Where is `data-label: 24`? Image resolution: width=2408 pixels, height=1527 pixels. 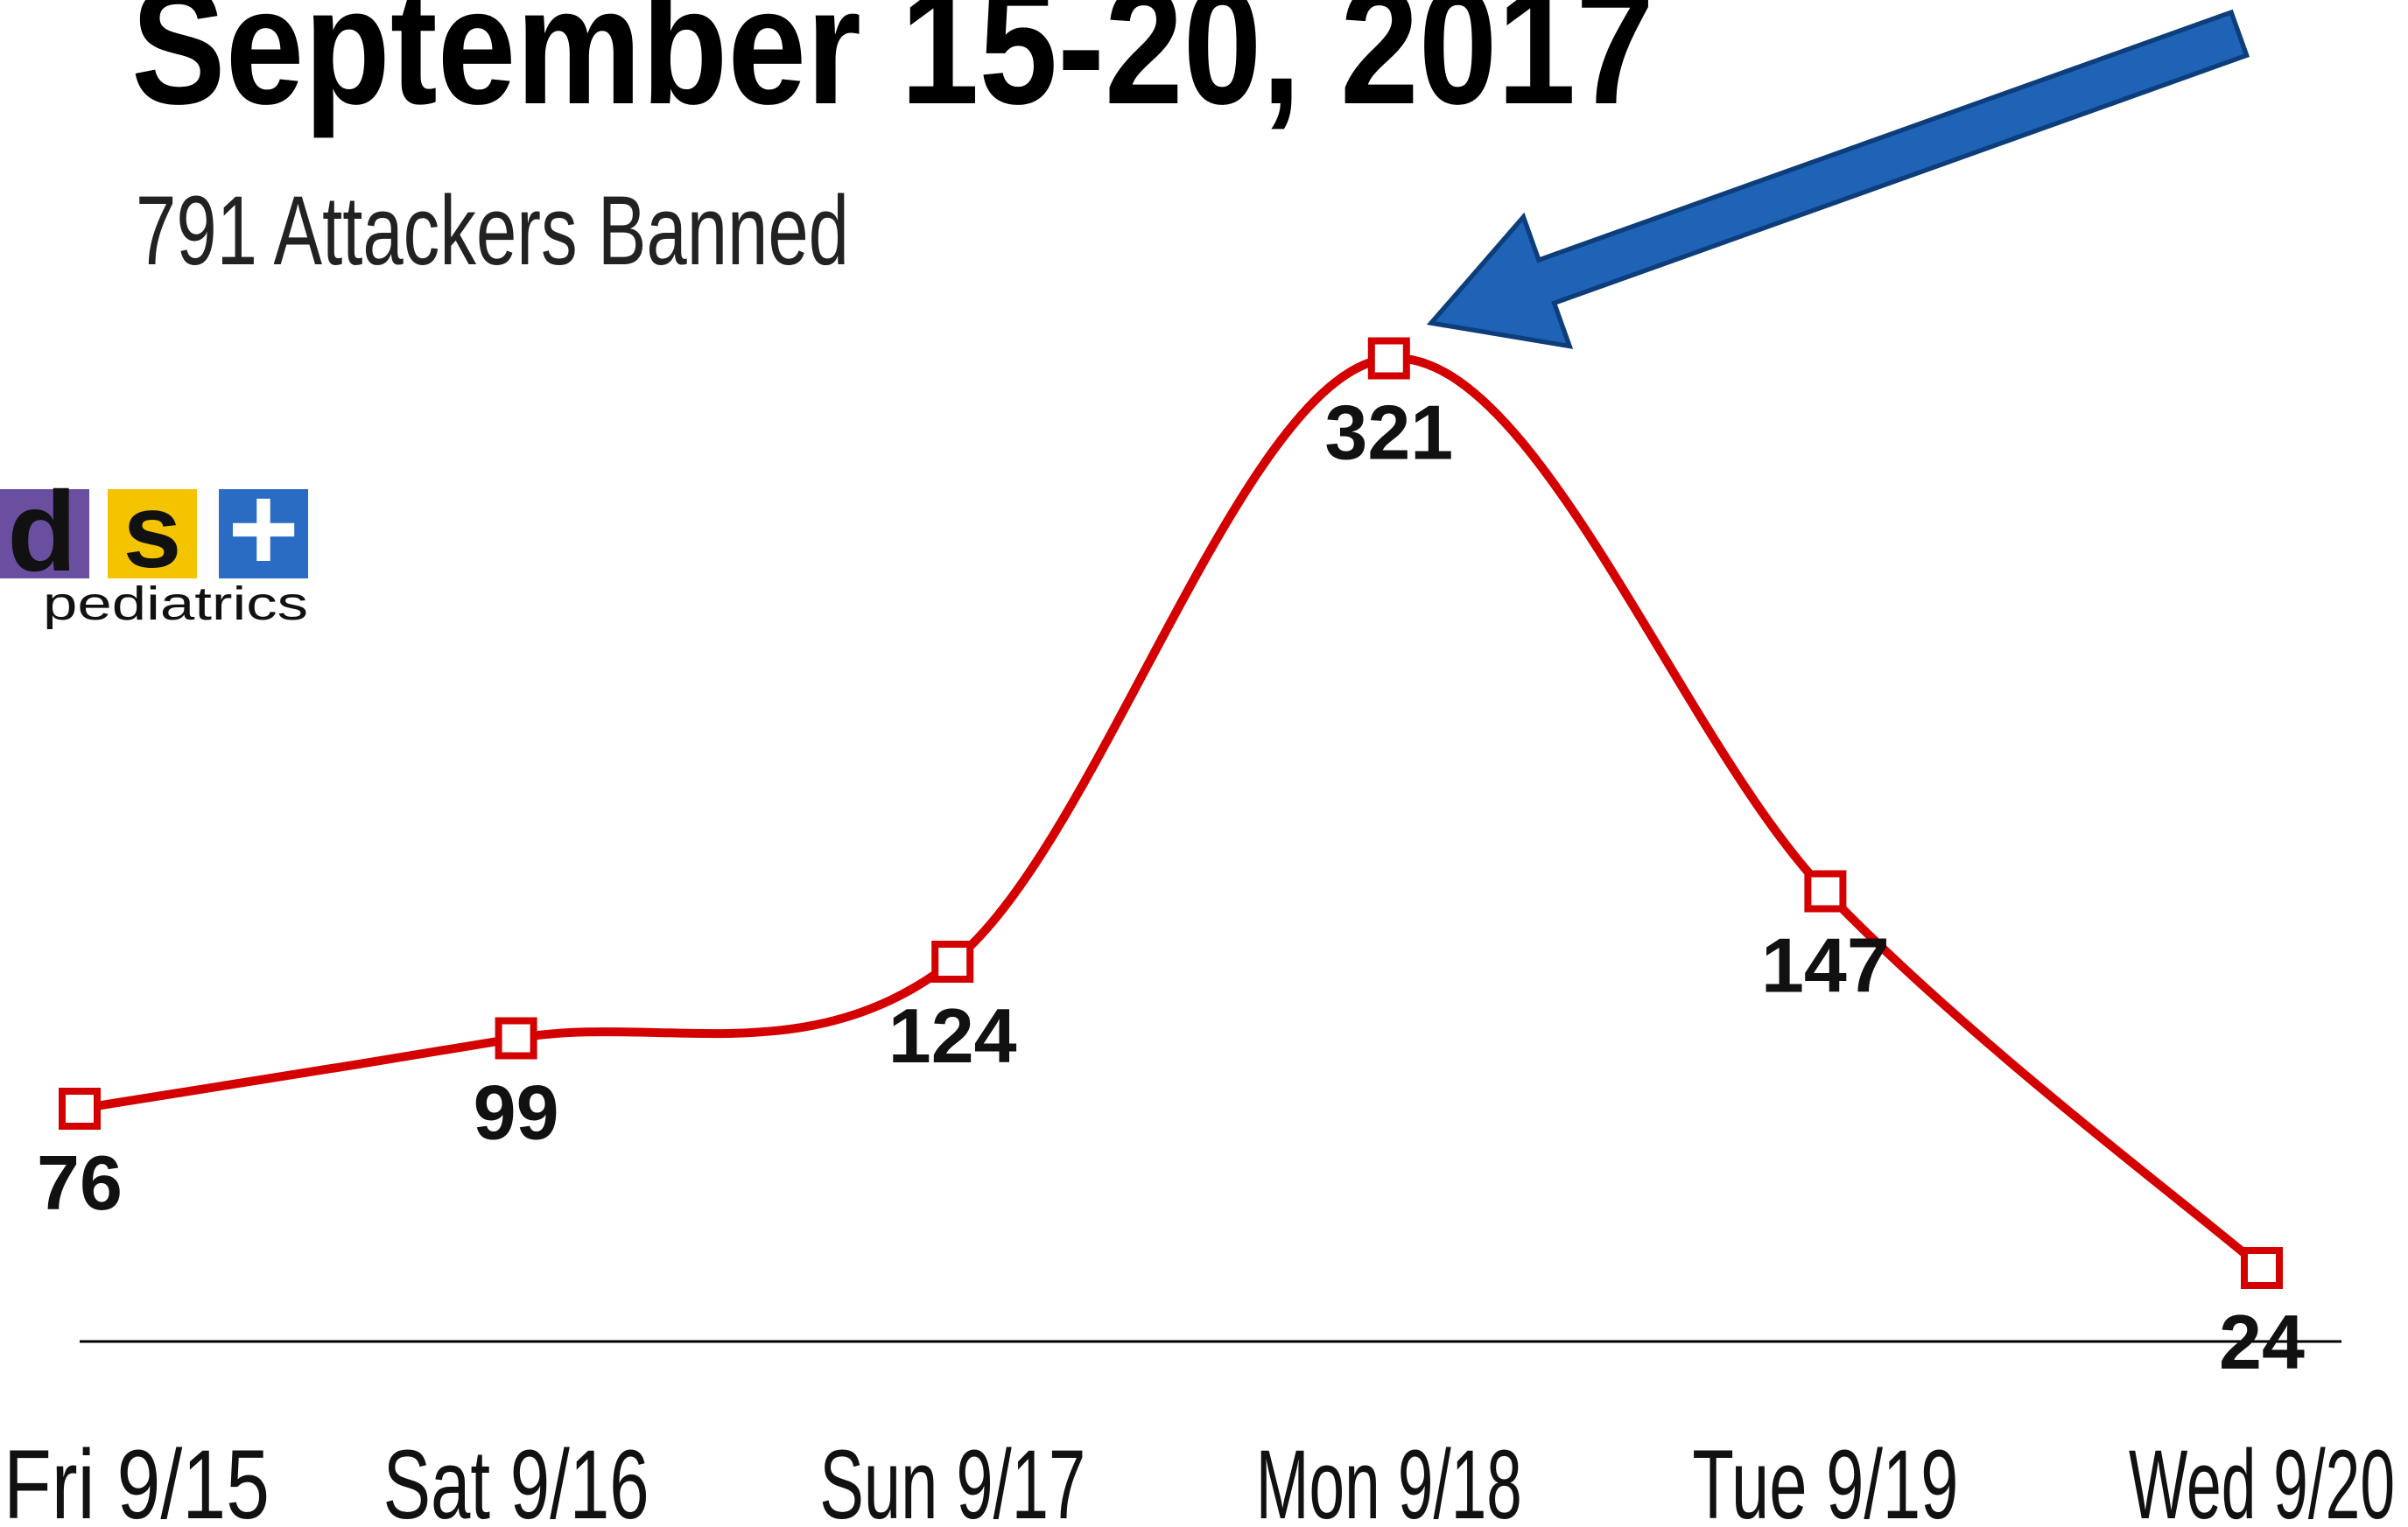
data-label: 24 is located at coordinates (2262, 1342).